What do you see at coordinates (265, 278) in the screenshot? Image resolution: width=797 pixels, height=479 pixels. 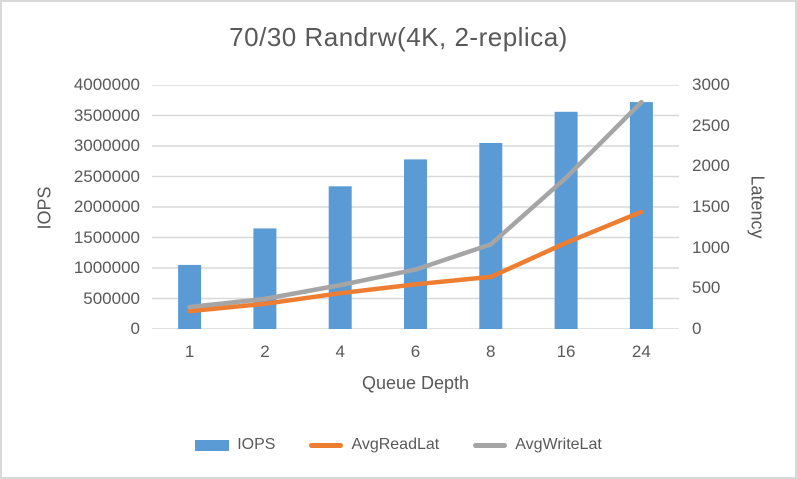 I see `iops-bar-qd2` at bounding box center [265, 278].